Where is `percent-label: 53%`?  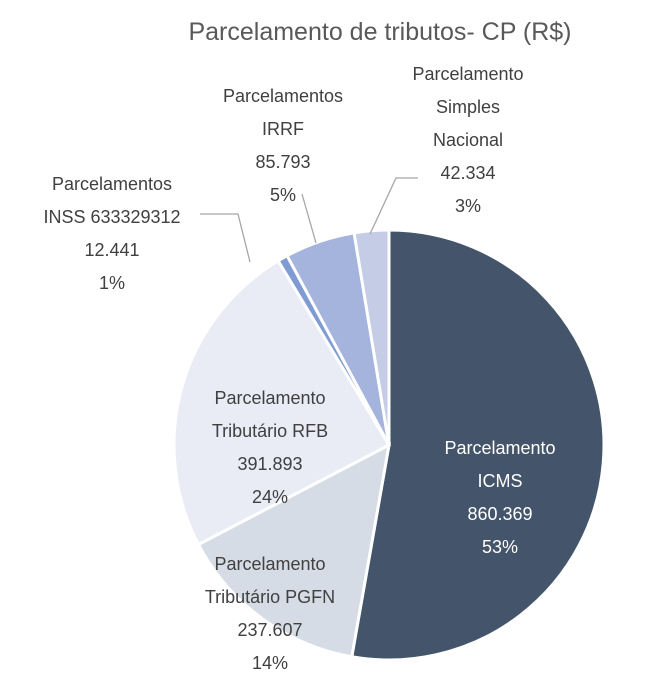
percent-label: 53% is located at coordinates (500, 547).